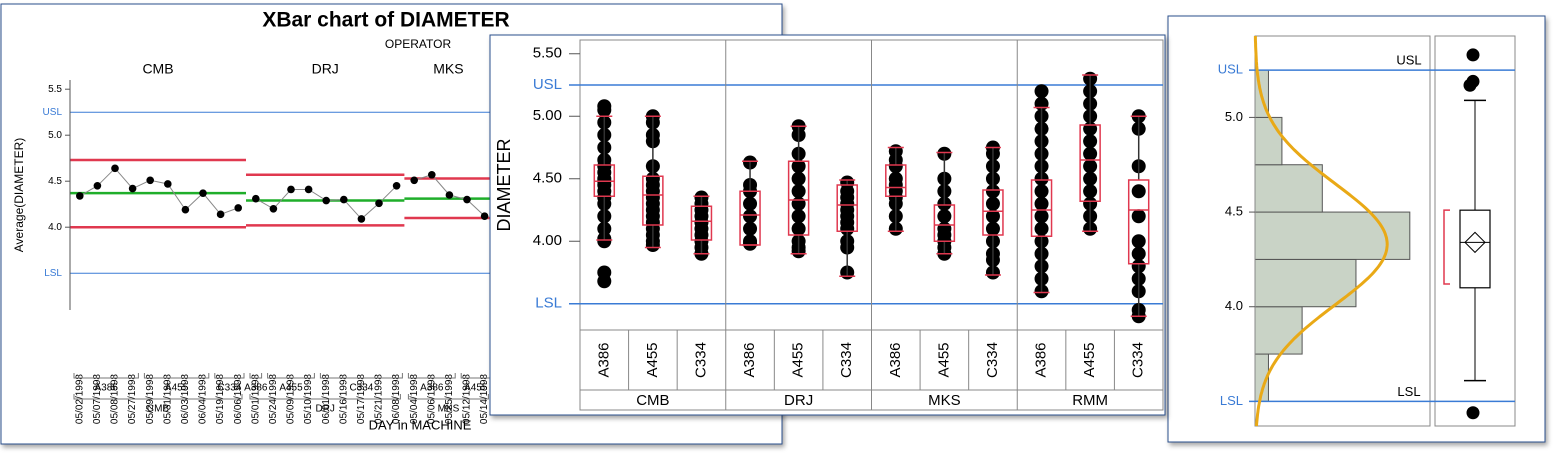 The height and width of the screenshot is (454, 1556). Describe the element at coordinates (1234, 211) in the screenshot. I see `y-tick-label: 4.5` at that location.